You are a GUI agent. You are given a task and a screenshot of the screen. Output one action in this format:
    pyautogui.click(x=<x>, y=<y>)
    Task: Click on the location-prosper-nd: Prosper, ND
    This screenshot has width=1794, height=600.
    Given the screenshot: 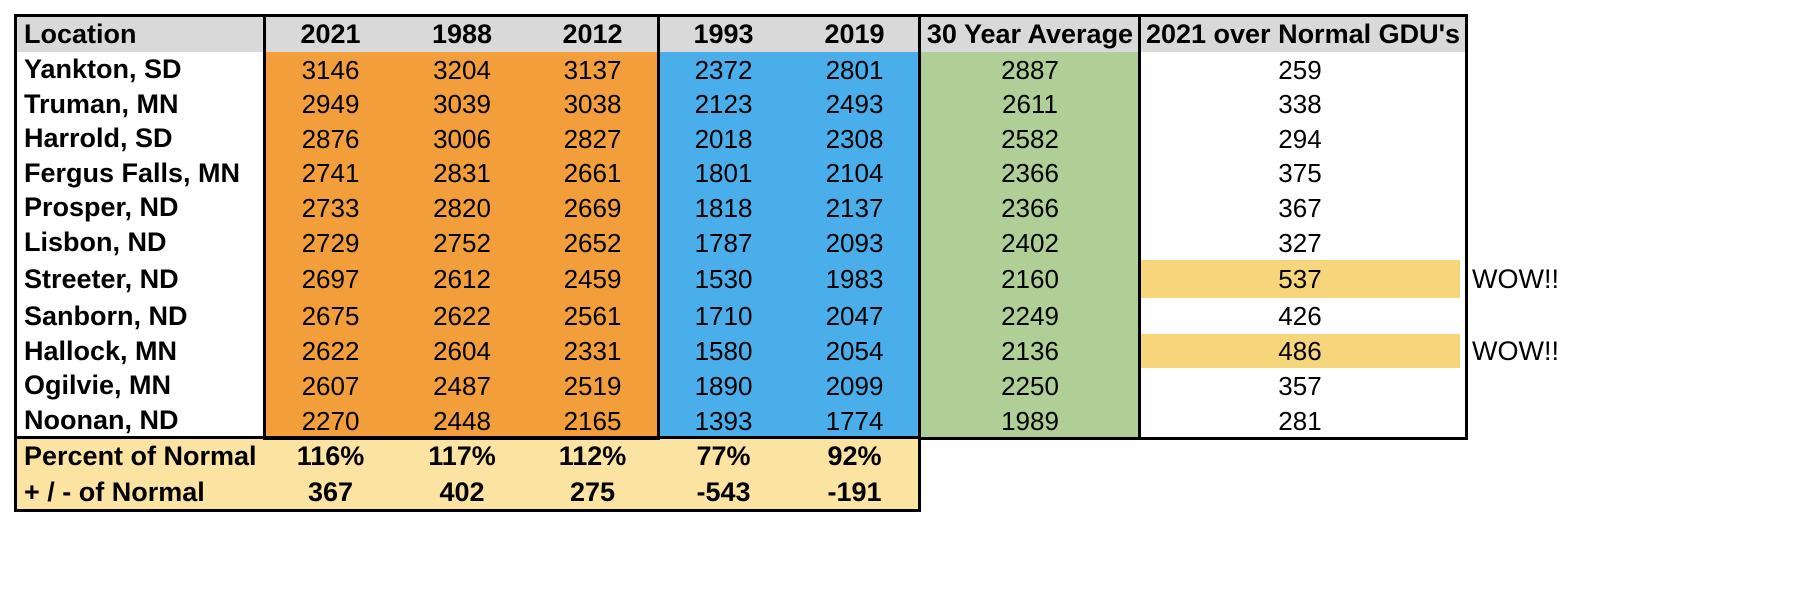 What is the action you would take?
    pyautogui.click(x=101, y=207)
    